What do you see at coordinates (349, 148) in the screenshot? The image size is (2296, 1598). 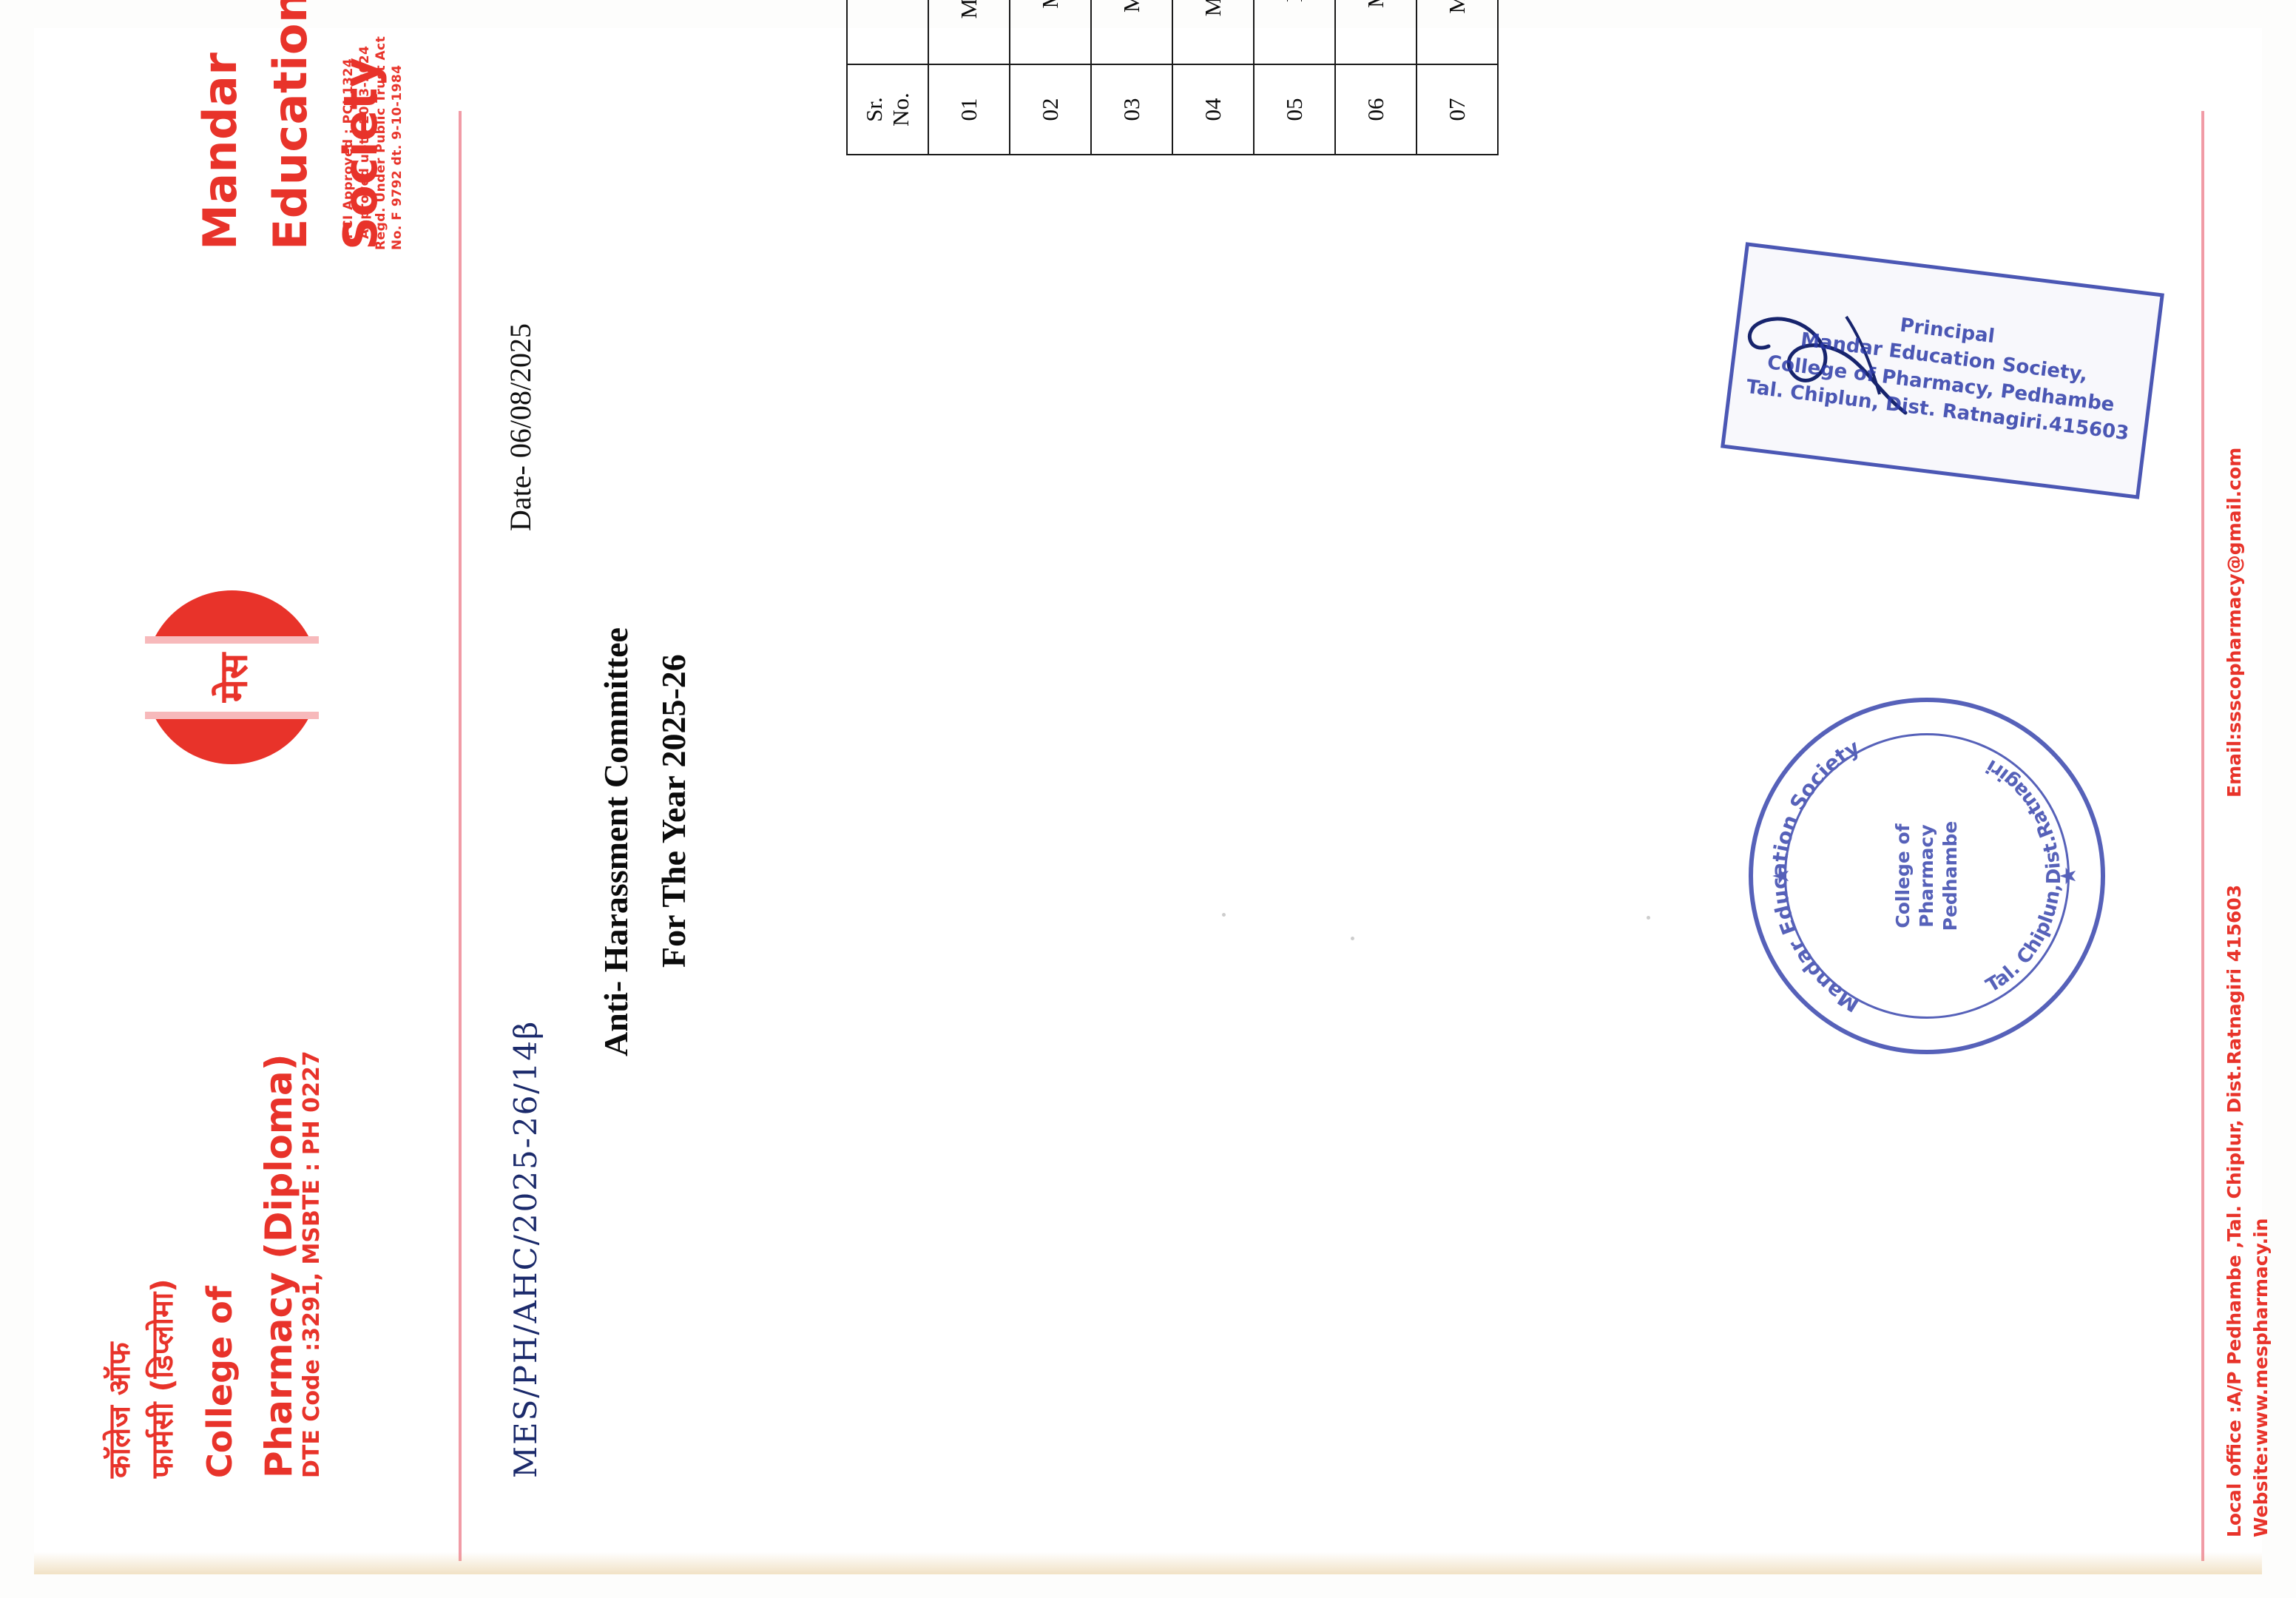 I see `approval-line-1: PCI Approved : PCI 1324` at bounding box center [349, 148].